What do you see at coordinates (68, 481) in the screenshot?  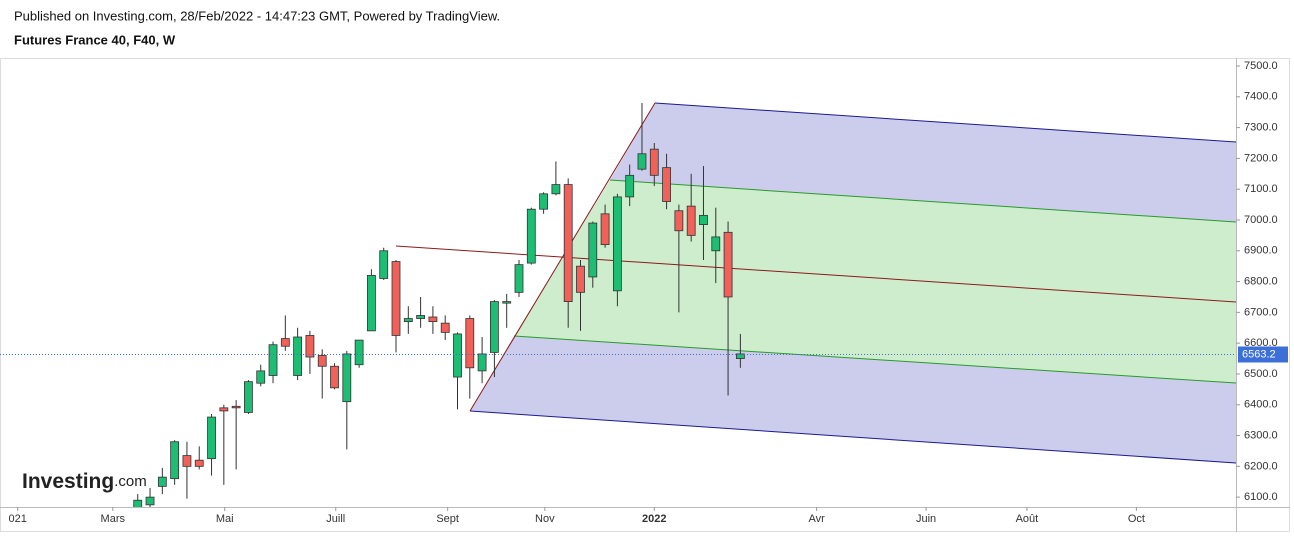 I see `logo-brand-text: Investing` at bounding box center [68, 481].